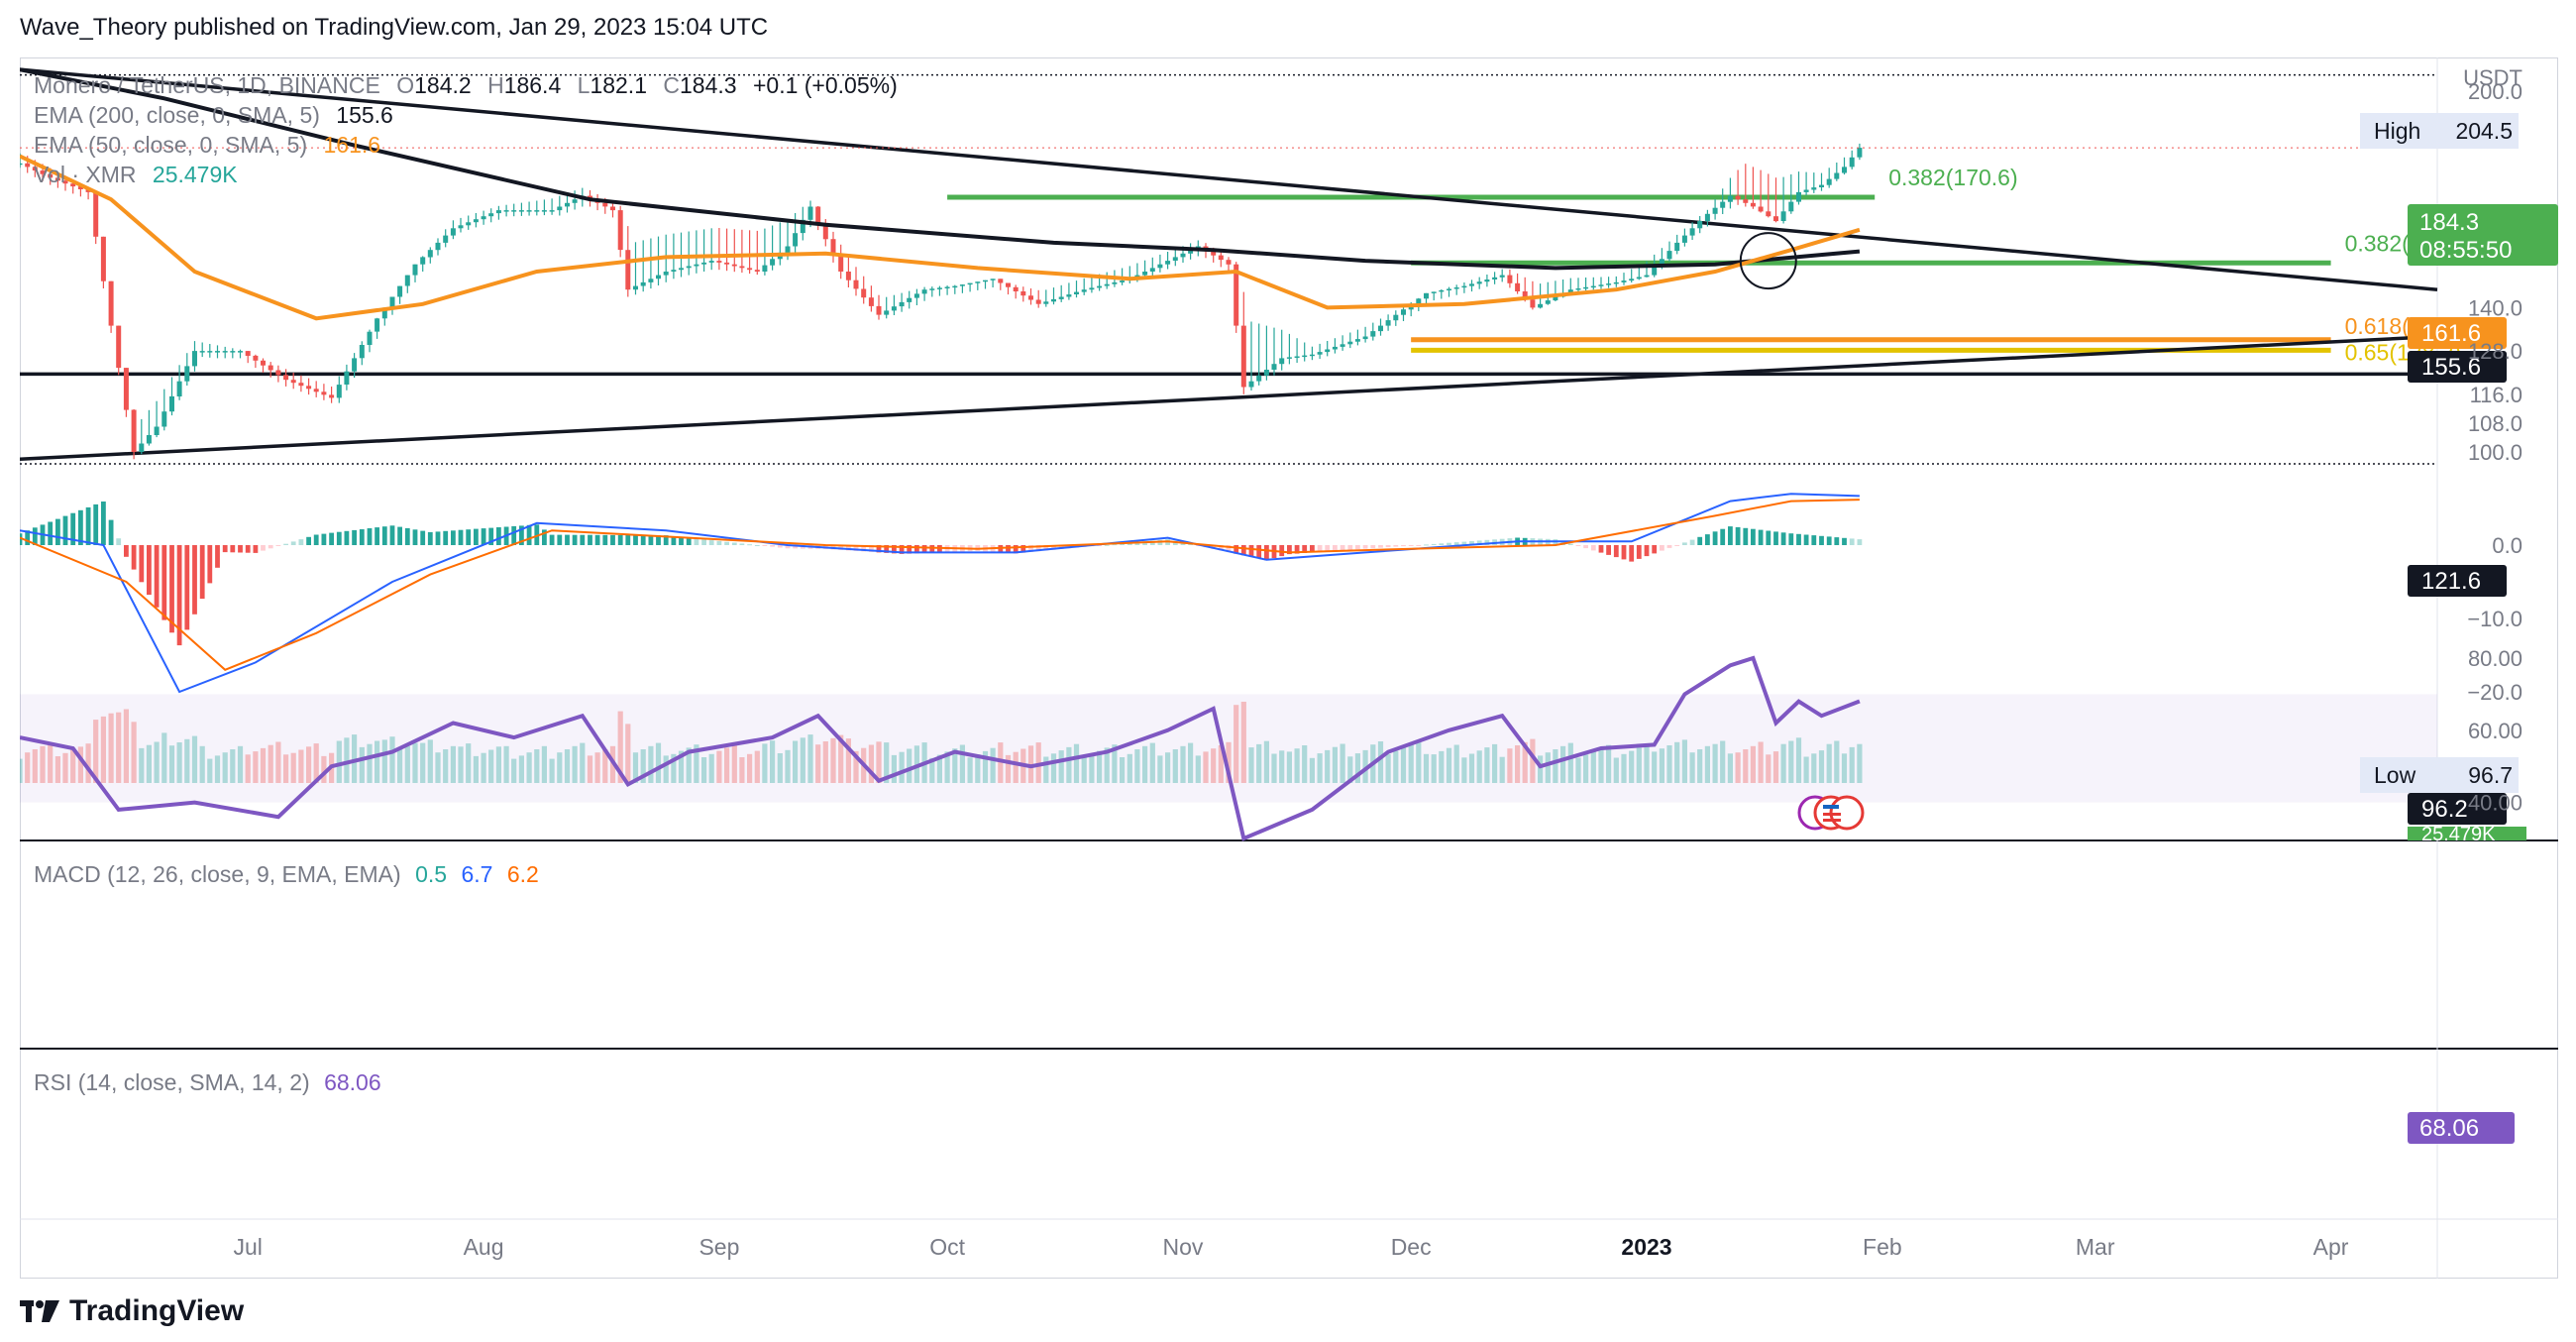  Describe the element at coordinates (1229, 749) in the screenshot. I see `rsi-band` at that location.